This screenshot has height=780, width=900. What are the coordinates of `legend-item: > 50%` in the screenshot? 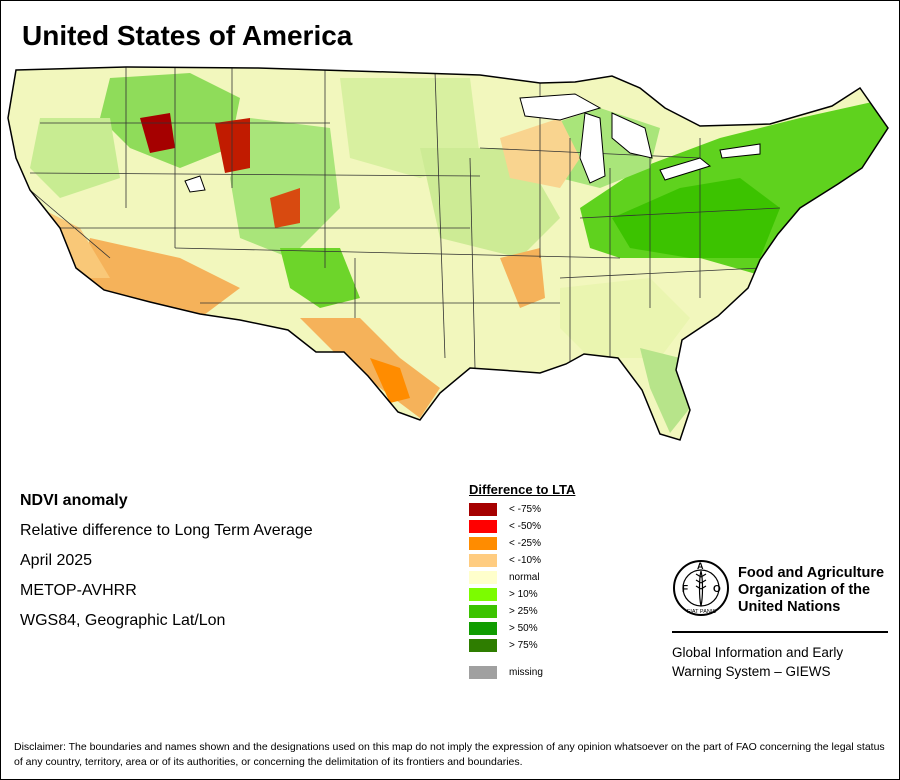 It's located at (522, 628).